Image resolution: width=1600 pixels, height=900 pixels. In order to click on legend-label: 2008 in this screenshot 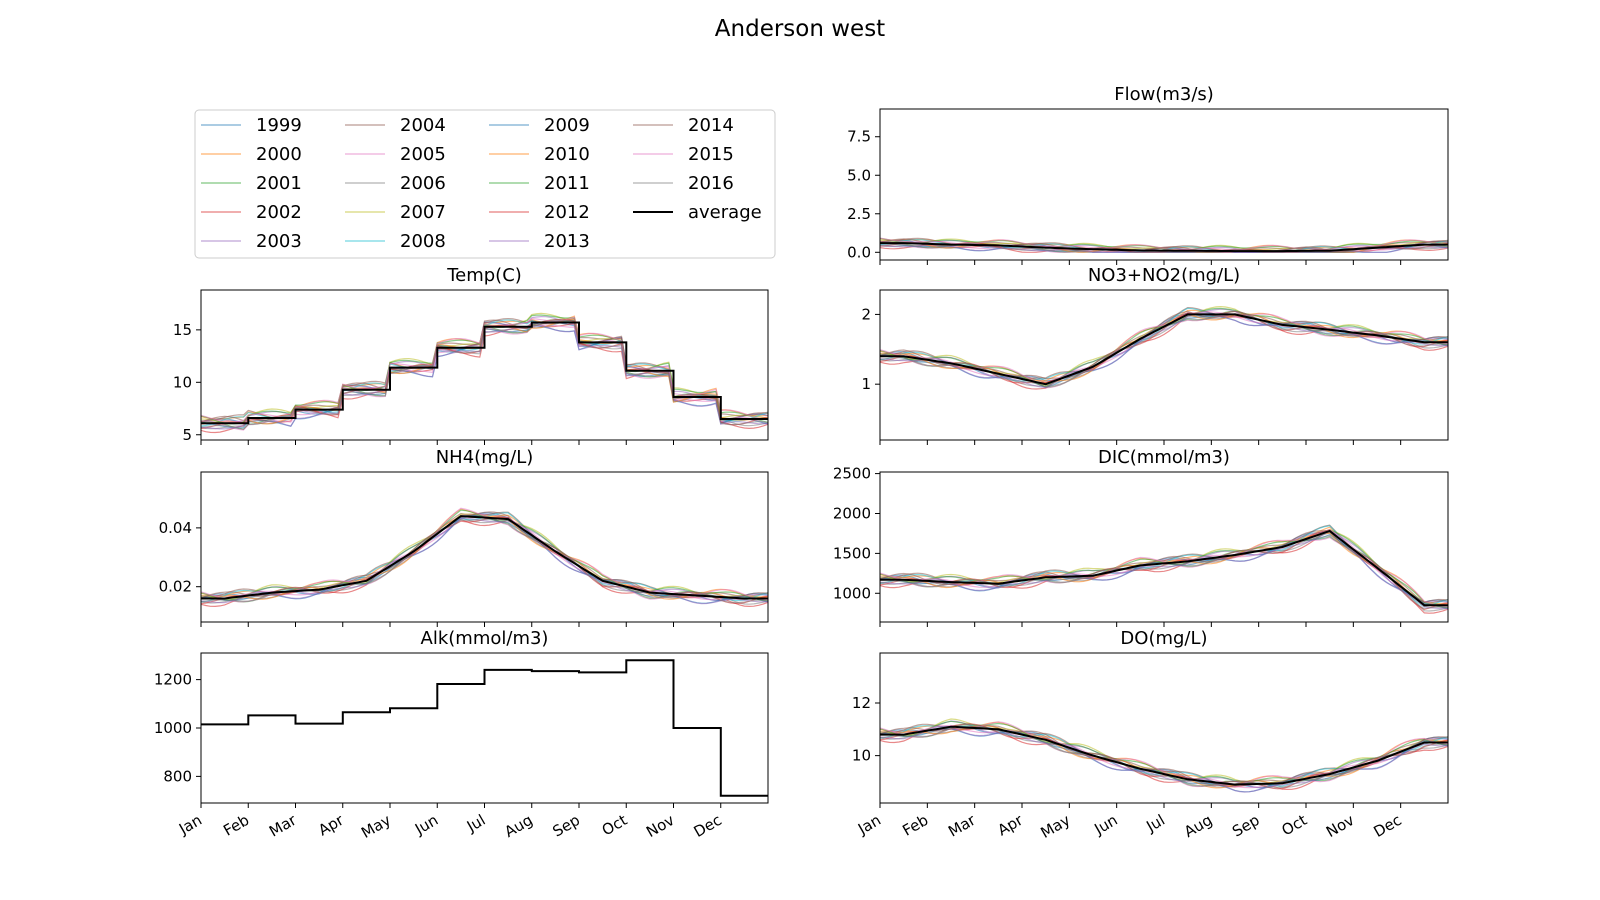, I will do `click(423, 241)`.